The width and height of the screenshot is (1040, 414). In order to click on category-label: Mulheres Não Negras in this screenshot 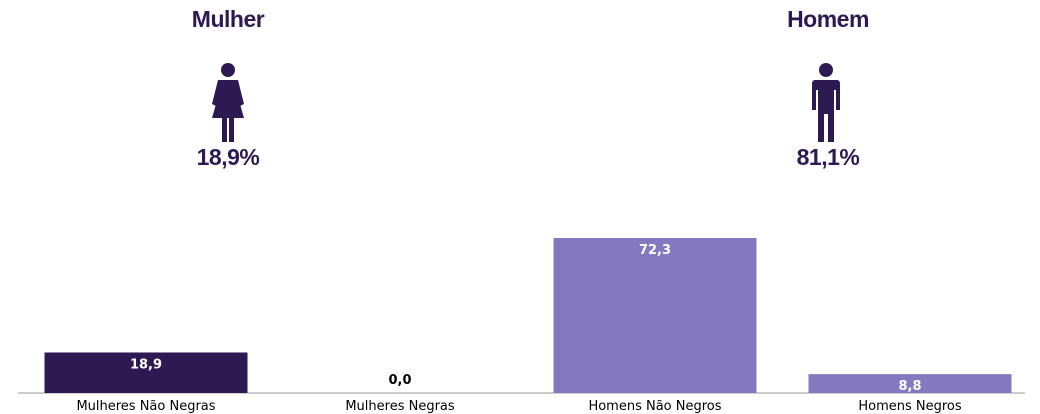, I will do `click(145, 406)`.